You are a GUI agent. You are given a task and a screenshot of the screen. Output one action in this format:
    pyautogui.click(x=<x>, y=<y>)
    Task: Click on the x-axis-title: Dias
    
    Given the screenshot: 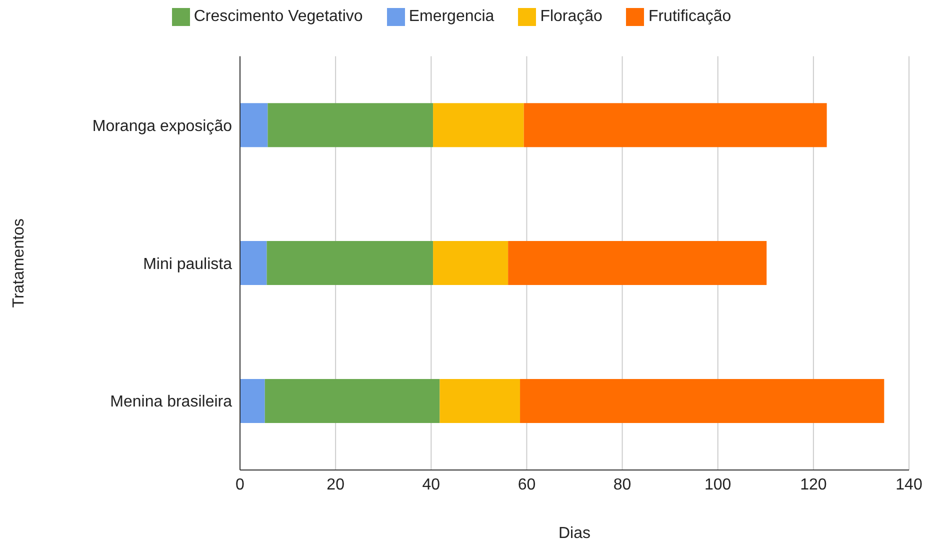 What is the action you would take?
    pyautogui.click(x=574, y=533)
    